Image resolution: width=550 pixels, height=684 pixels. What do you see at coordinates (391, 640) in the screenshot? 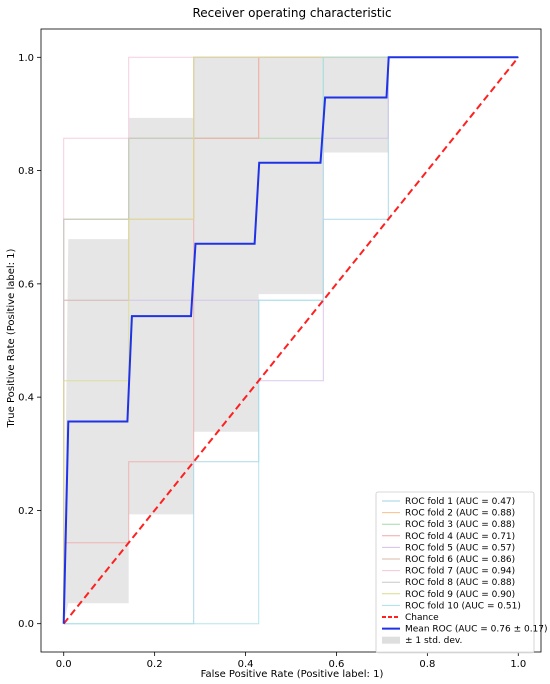
I see `legend-std-band-swatch` at bounding box center [391, 640].